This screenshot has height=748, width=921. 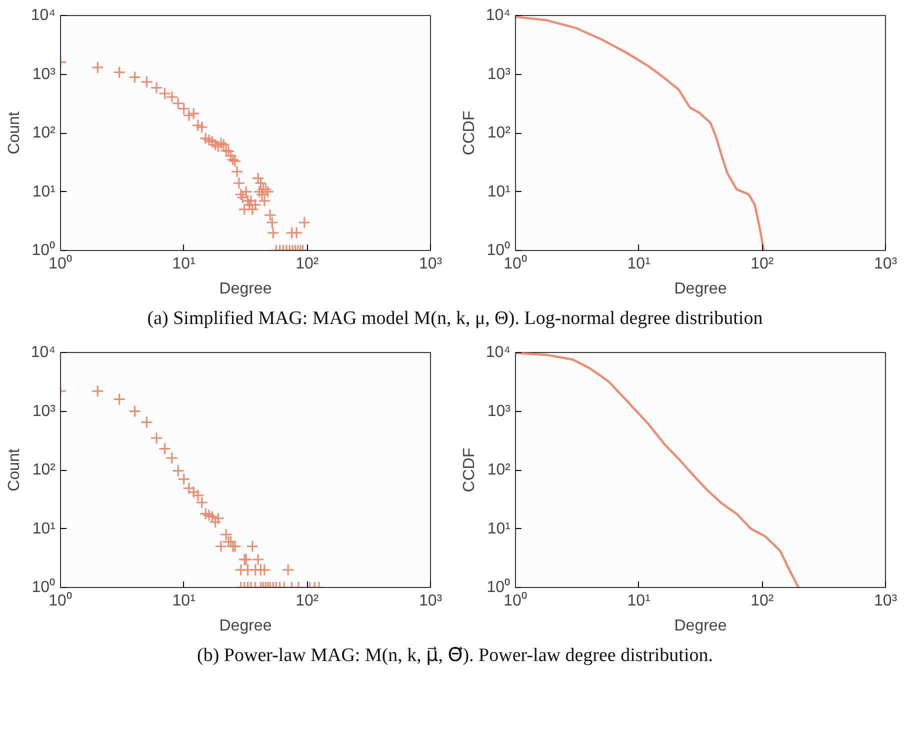 What do you see at coordinates (455, 319) in the screenshot?
I see `text: (a) Simplified MAG: MAG model M(n, k, μ, Θ). Log-normal degree distribution` at bounding box center [455, 319].